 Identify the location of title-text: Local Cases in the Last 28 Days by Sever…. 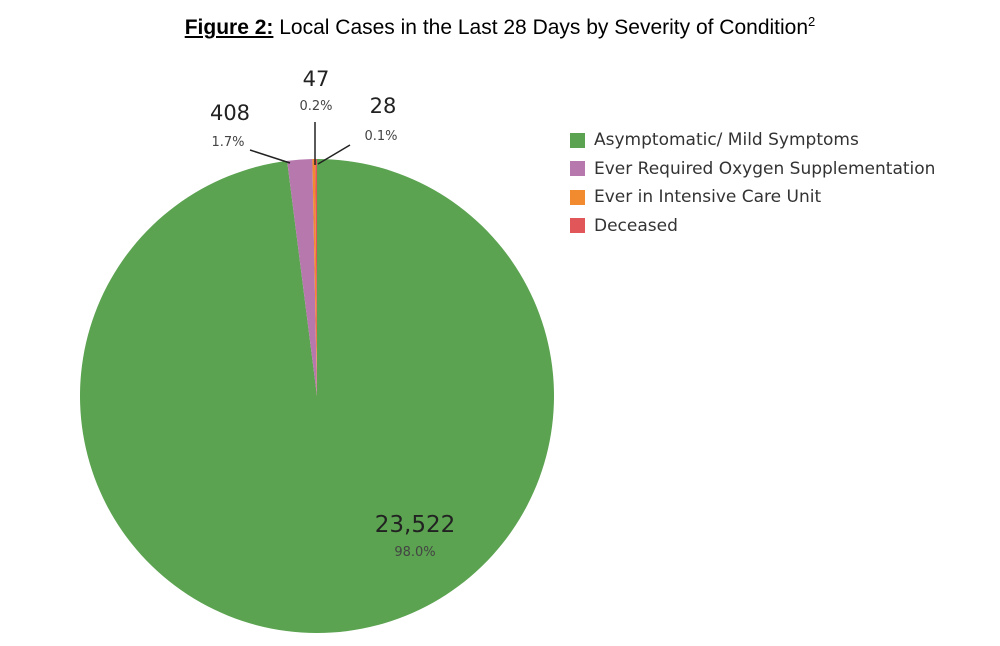
(544, 27).